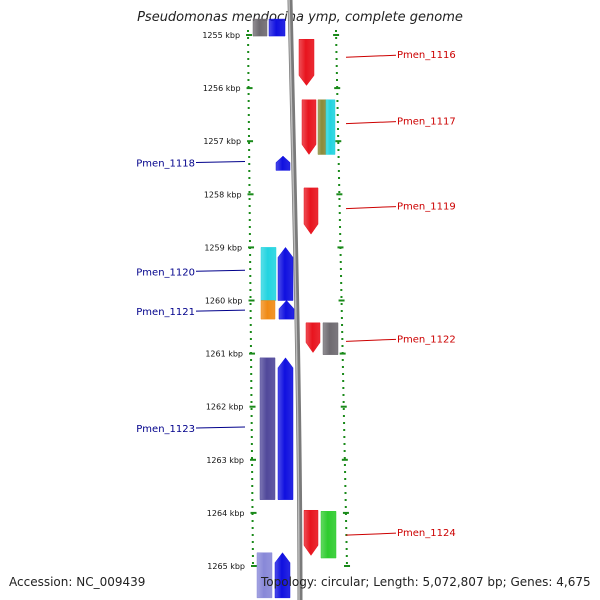 This screenshot has width=600, height=600. I want to click on gene-label-pmen-1119: Pmen_1119, so click(426, 207).